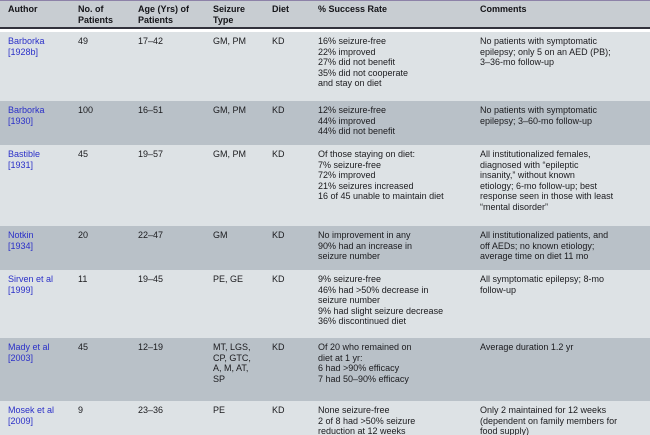 The height and width of the screenshot is (435, 650). Describe the element at coordinates (35, 66) in the screenshot. I see `author-citation-link: Barborka [1928b]` at that location.